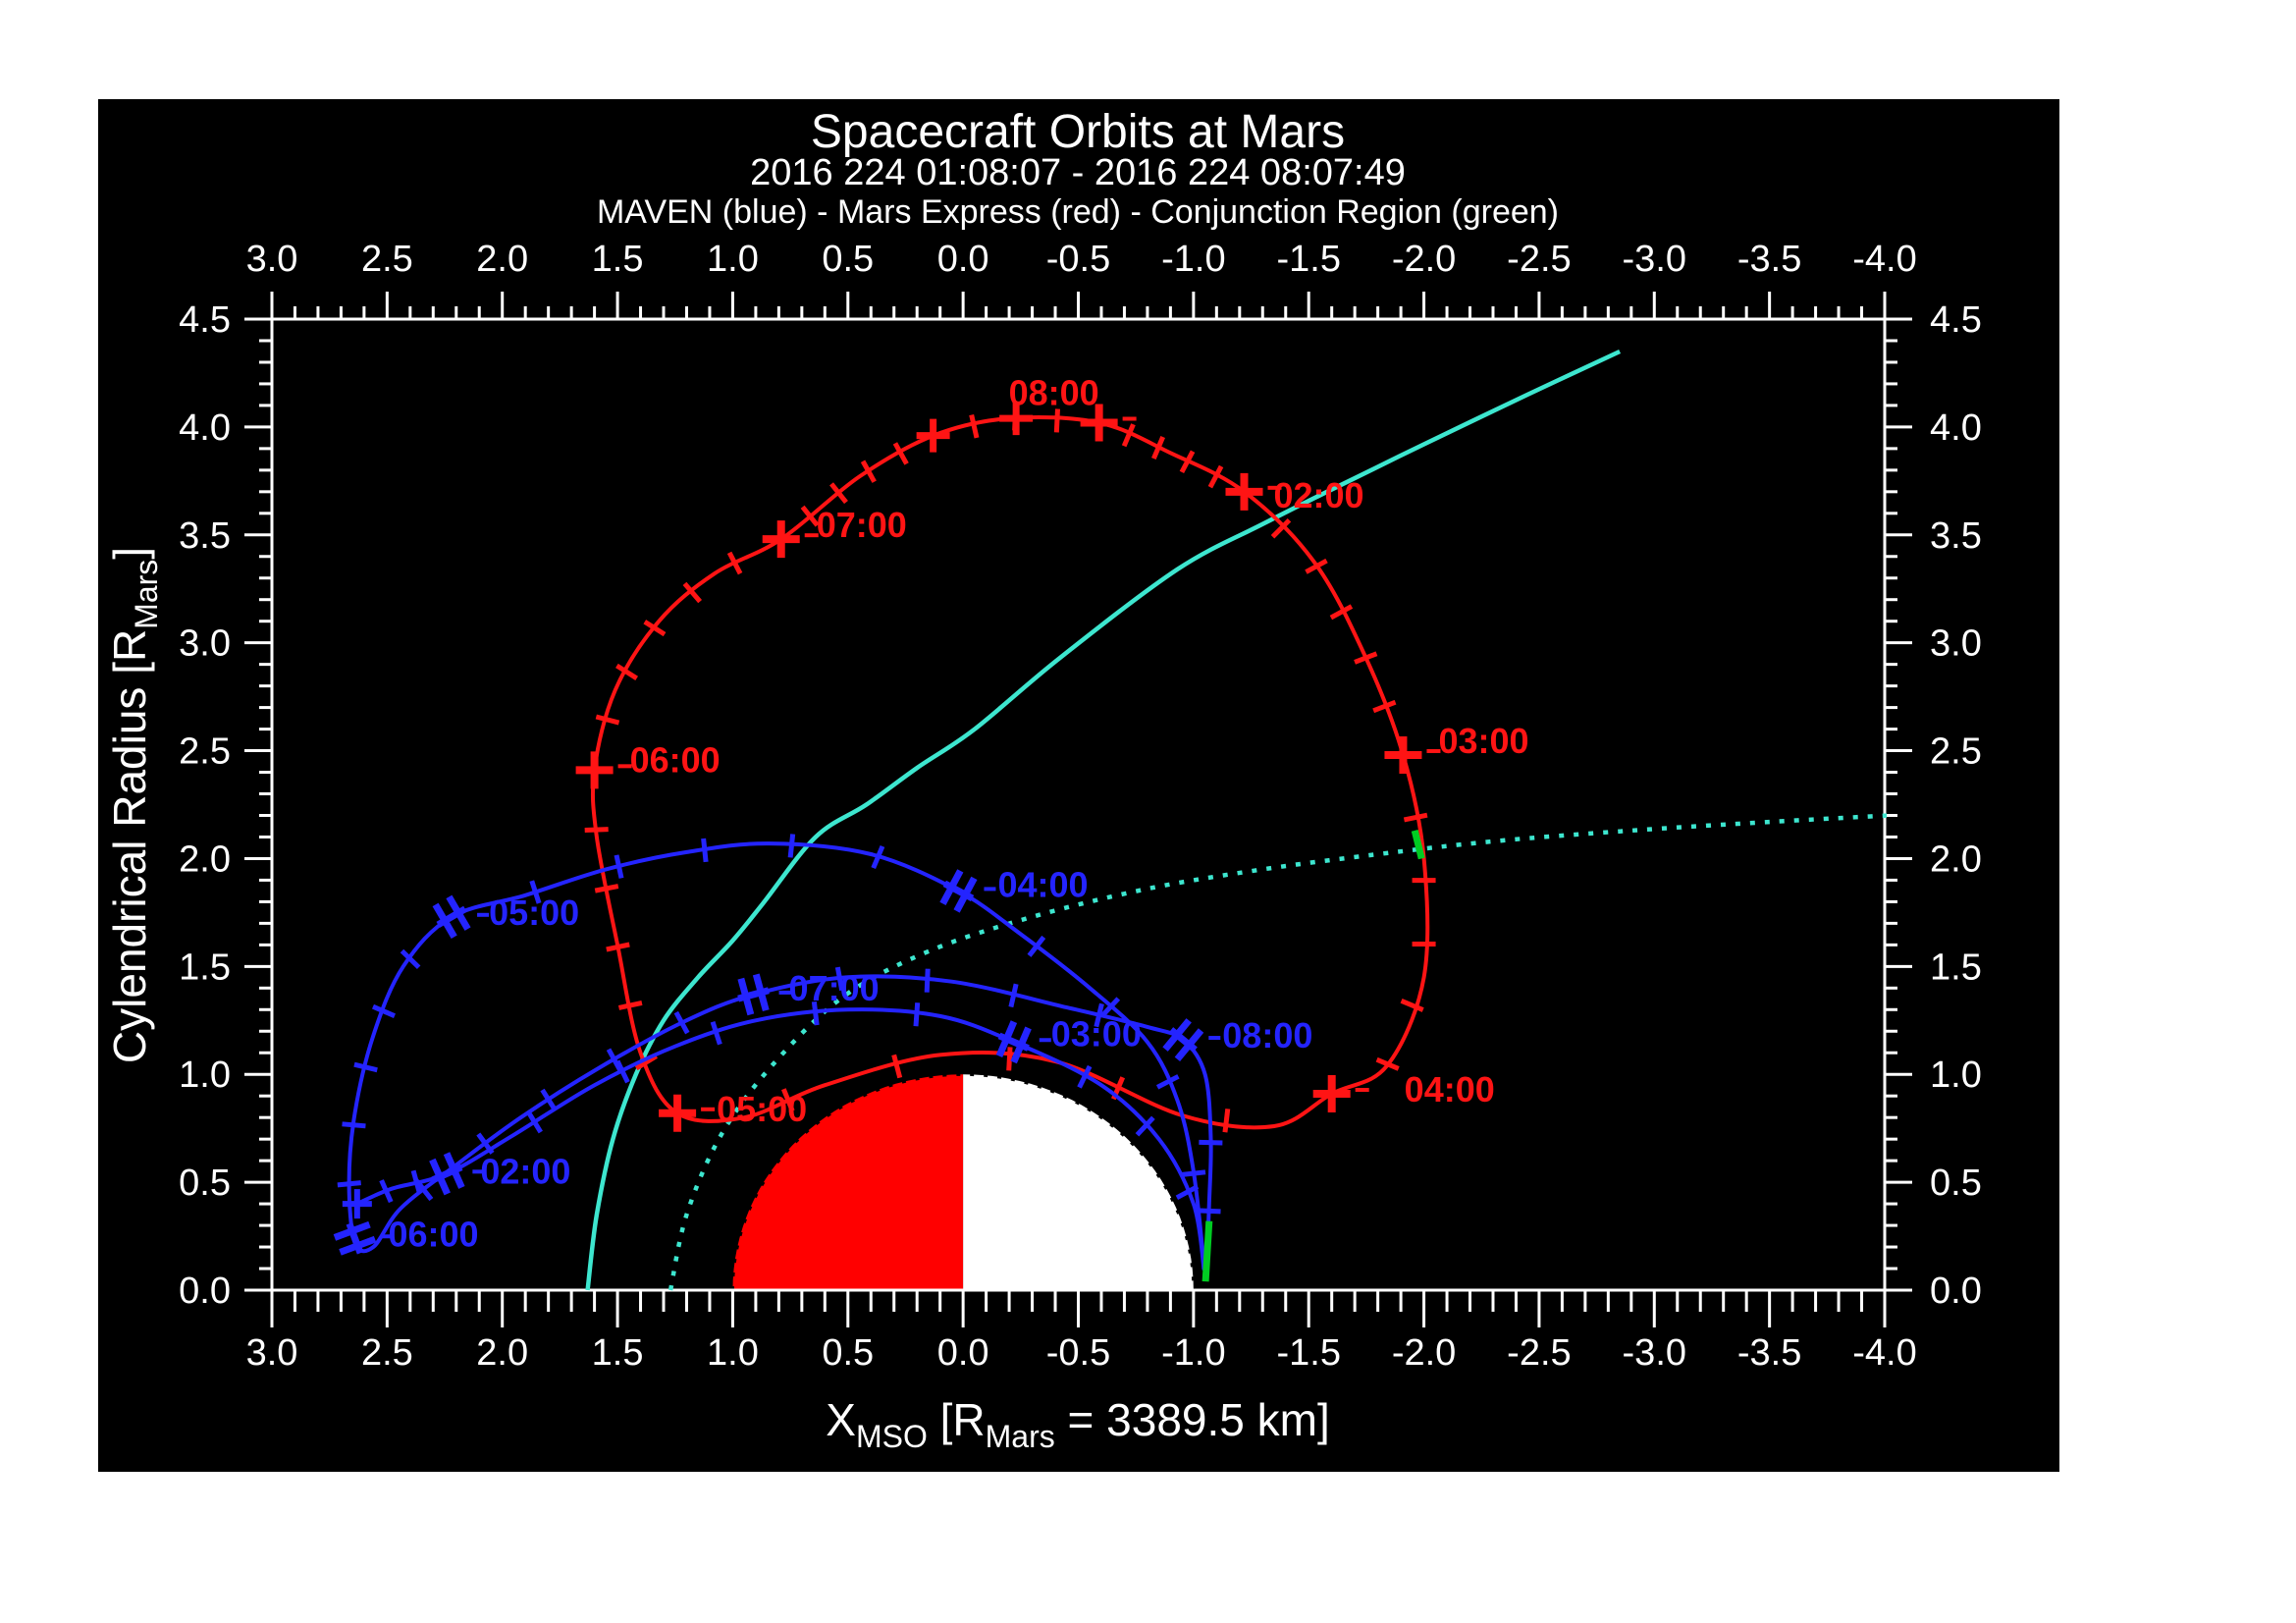 The width and height of the screenshot is (2296, 1623). I want to click on y-tick-label-right: 2.5, so click(1956, 752).